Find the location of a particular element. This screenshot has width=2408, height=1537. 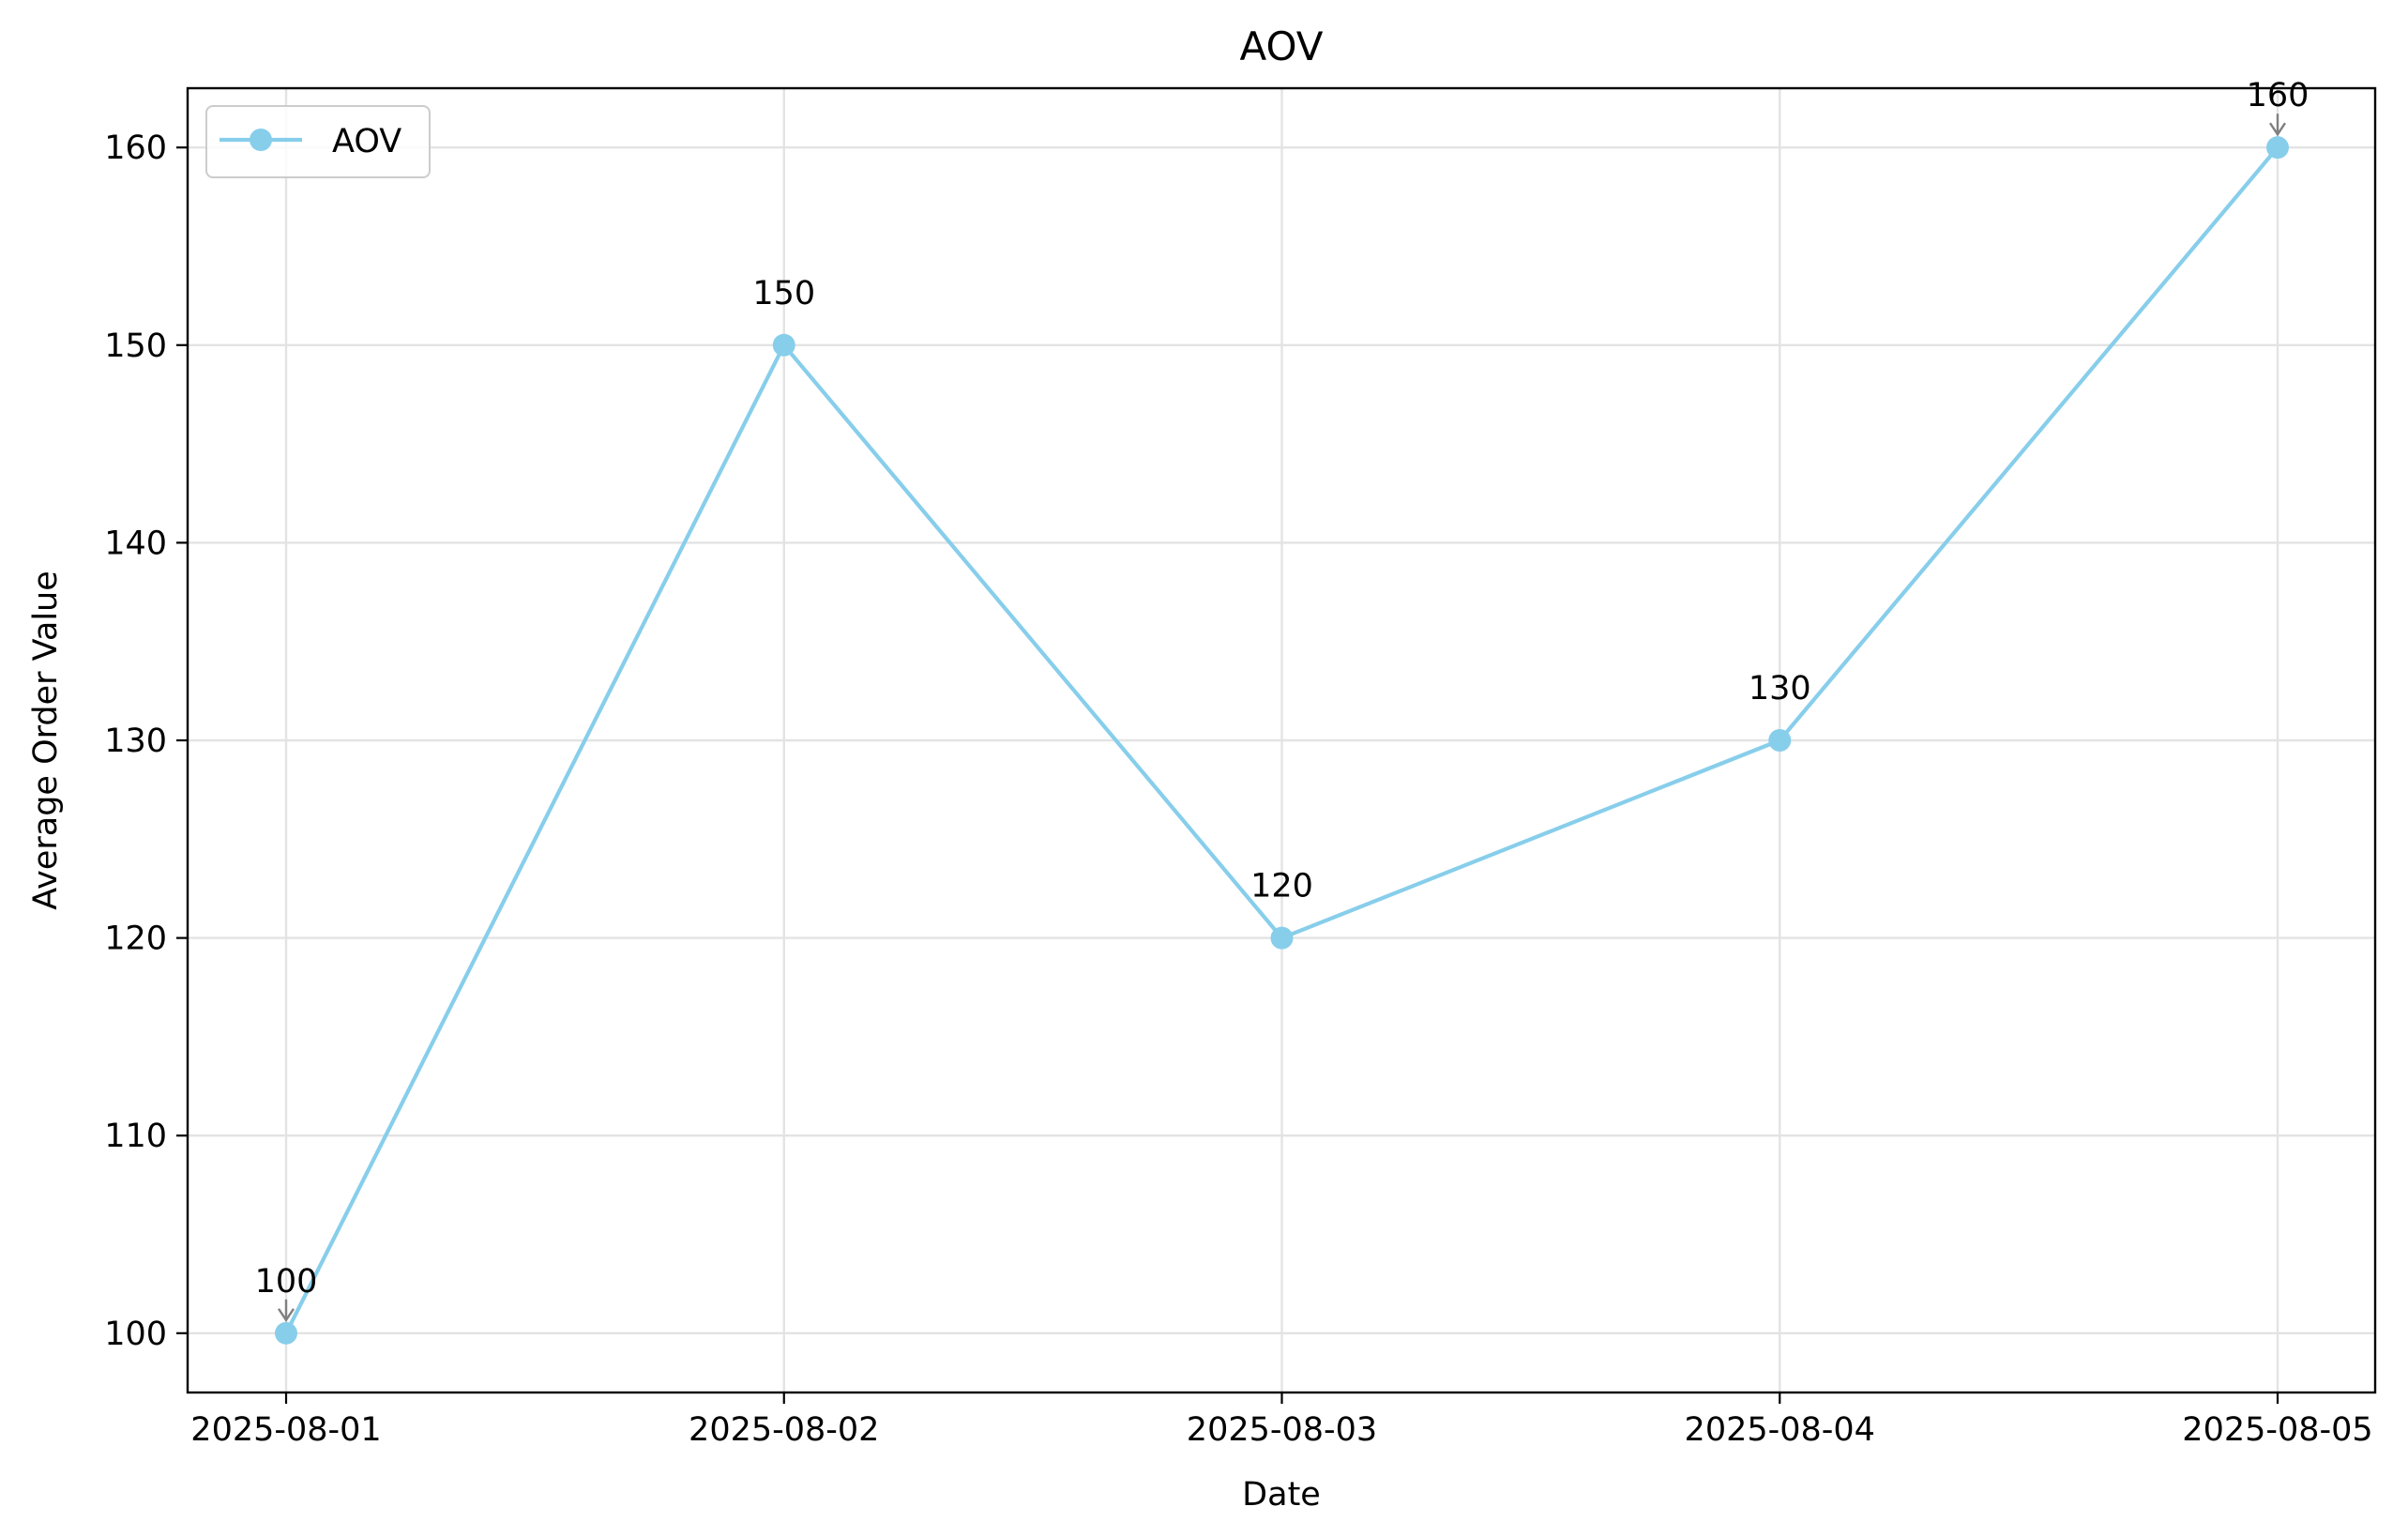

y-axis: 100 110 120 130 140 150 160 is located at coordinates (146, 741).